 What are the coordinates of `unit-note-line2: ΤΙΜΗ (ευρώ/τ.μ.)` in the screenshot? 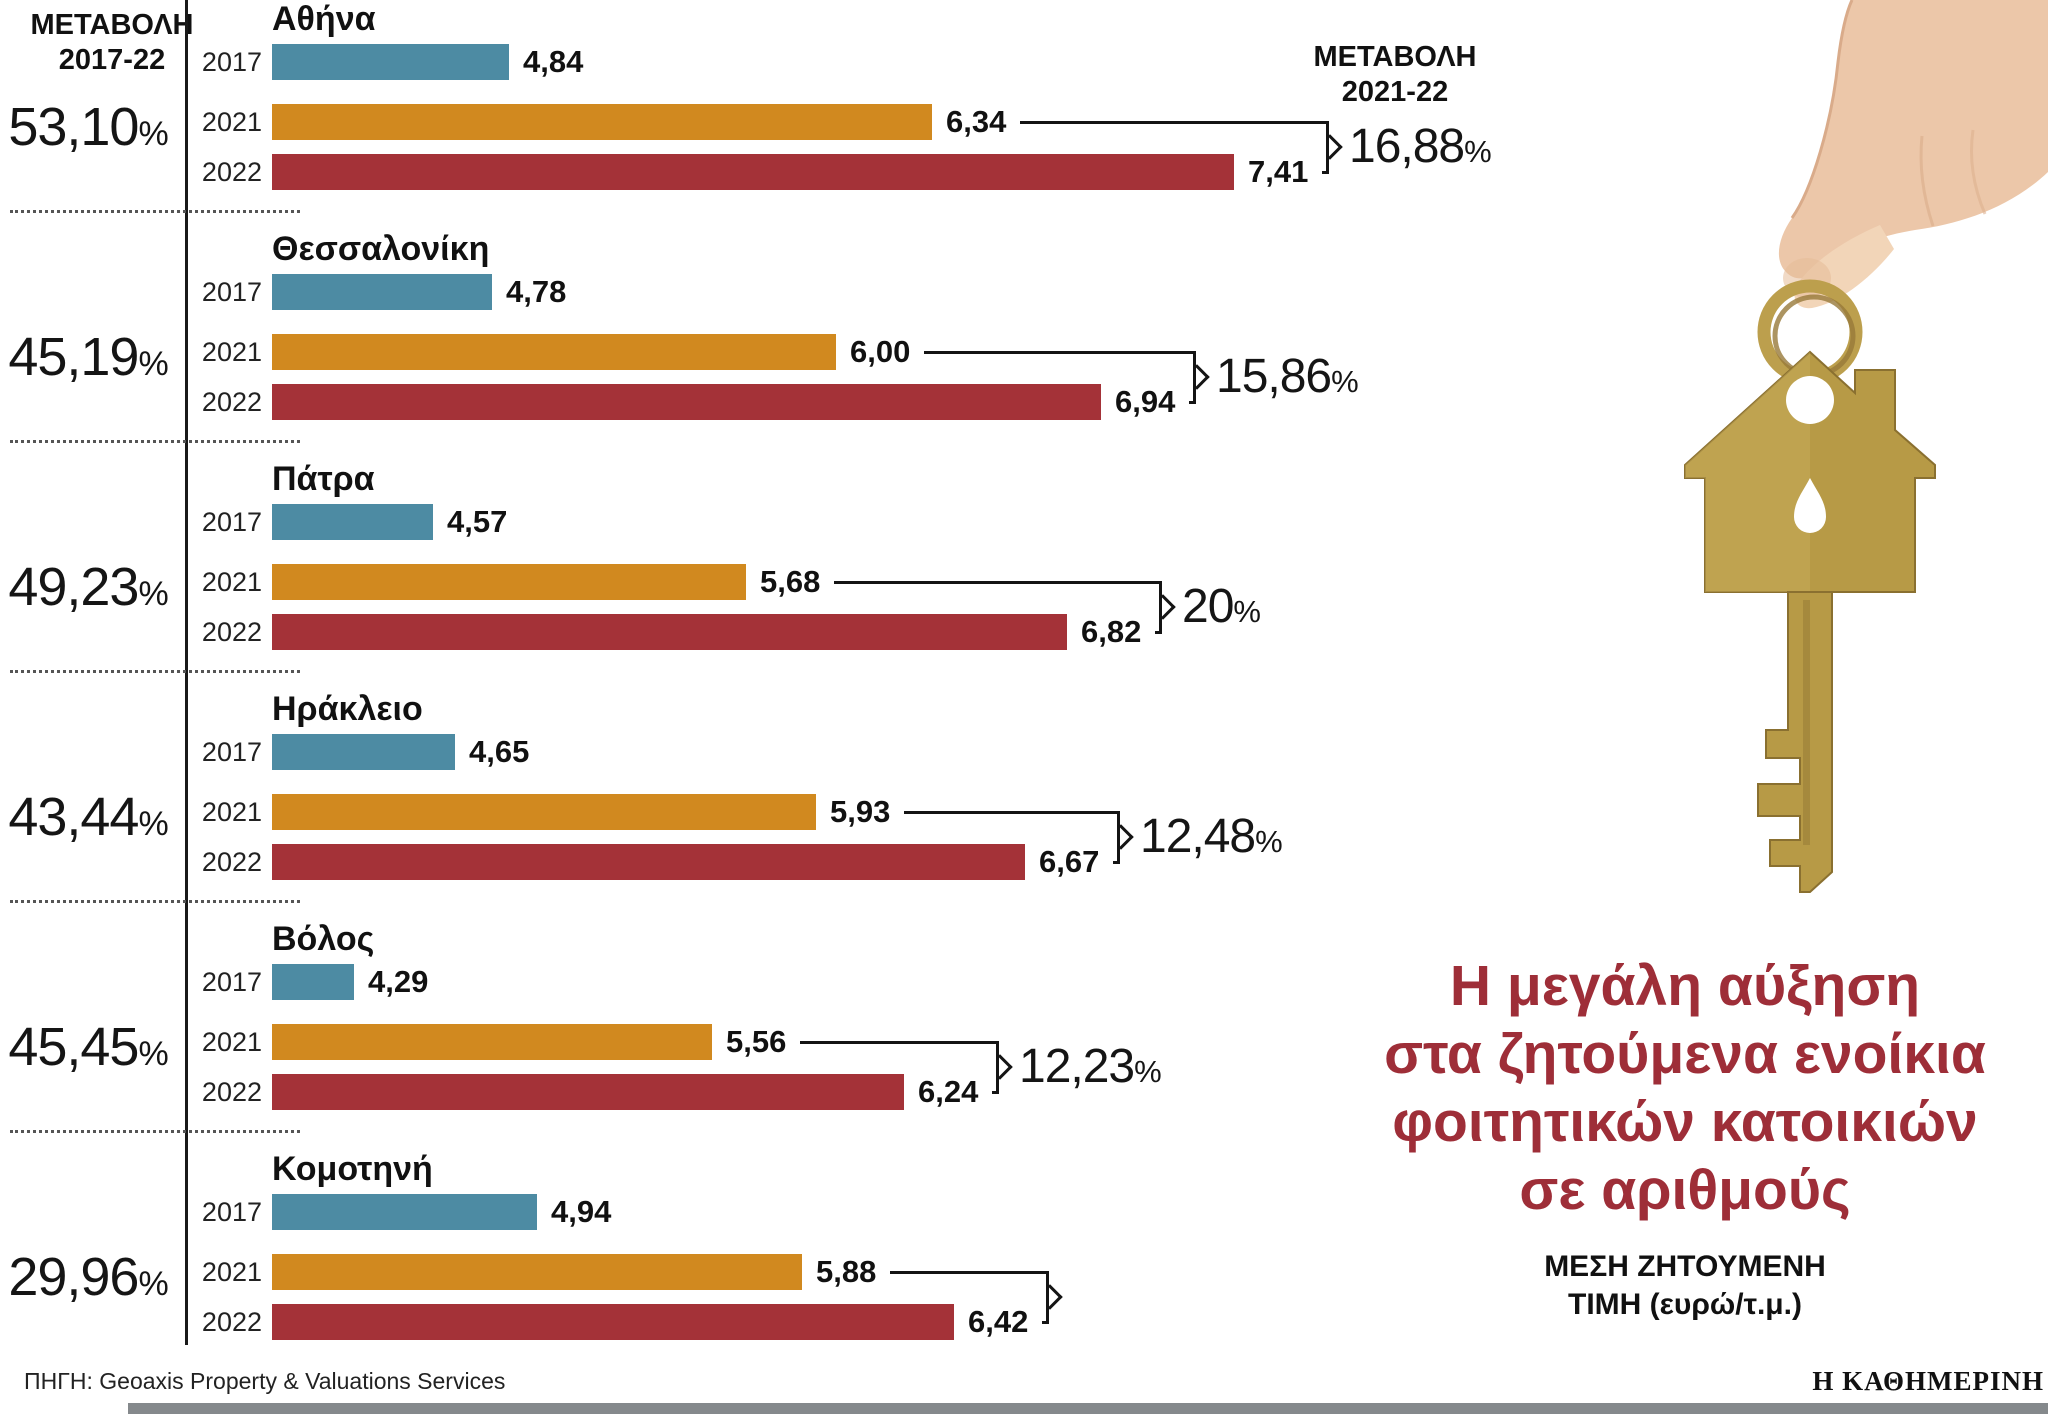 It's located at (1685, 1304).